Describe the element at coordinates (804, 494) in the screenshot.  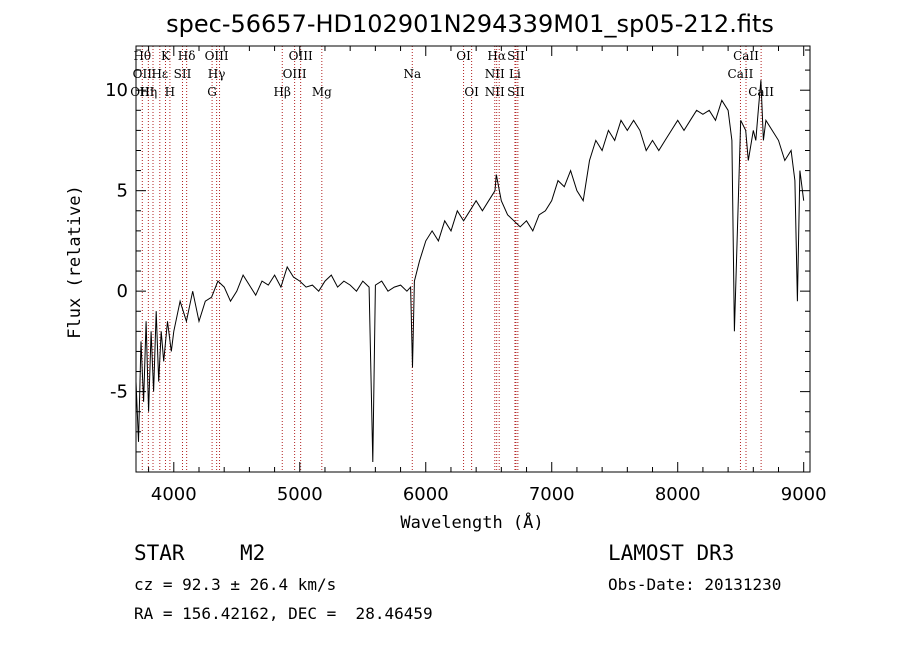
I see `x-tick-label: 9000` at that location.